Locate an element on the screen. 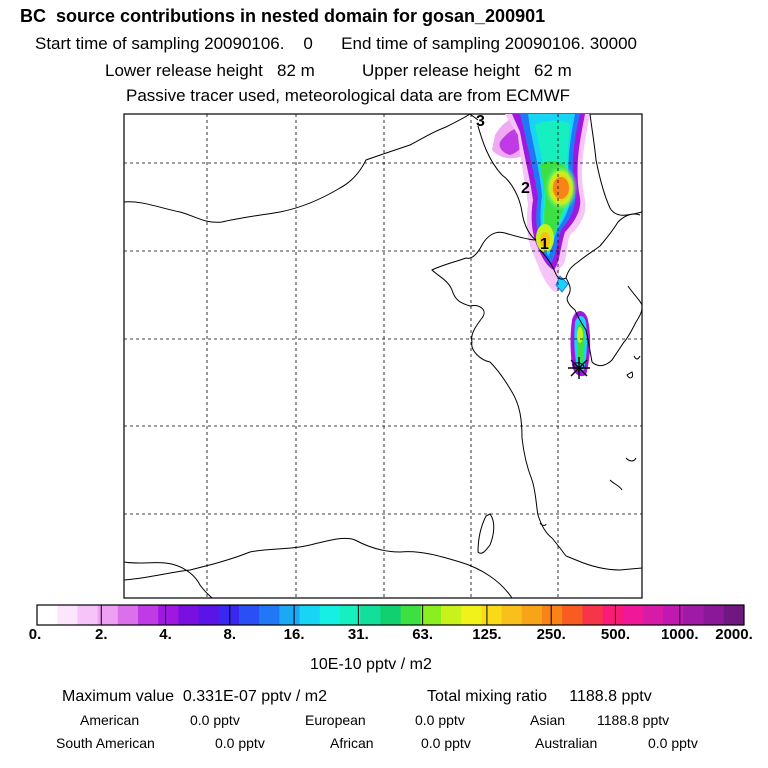 Image resolution: width=768 pixels, height=768 pixels. receptor-star-icon is located at coordinates (579, 368).